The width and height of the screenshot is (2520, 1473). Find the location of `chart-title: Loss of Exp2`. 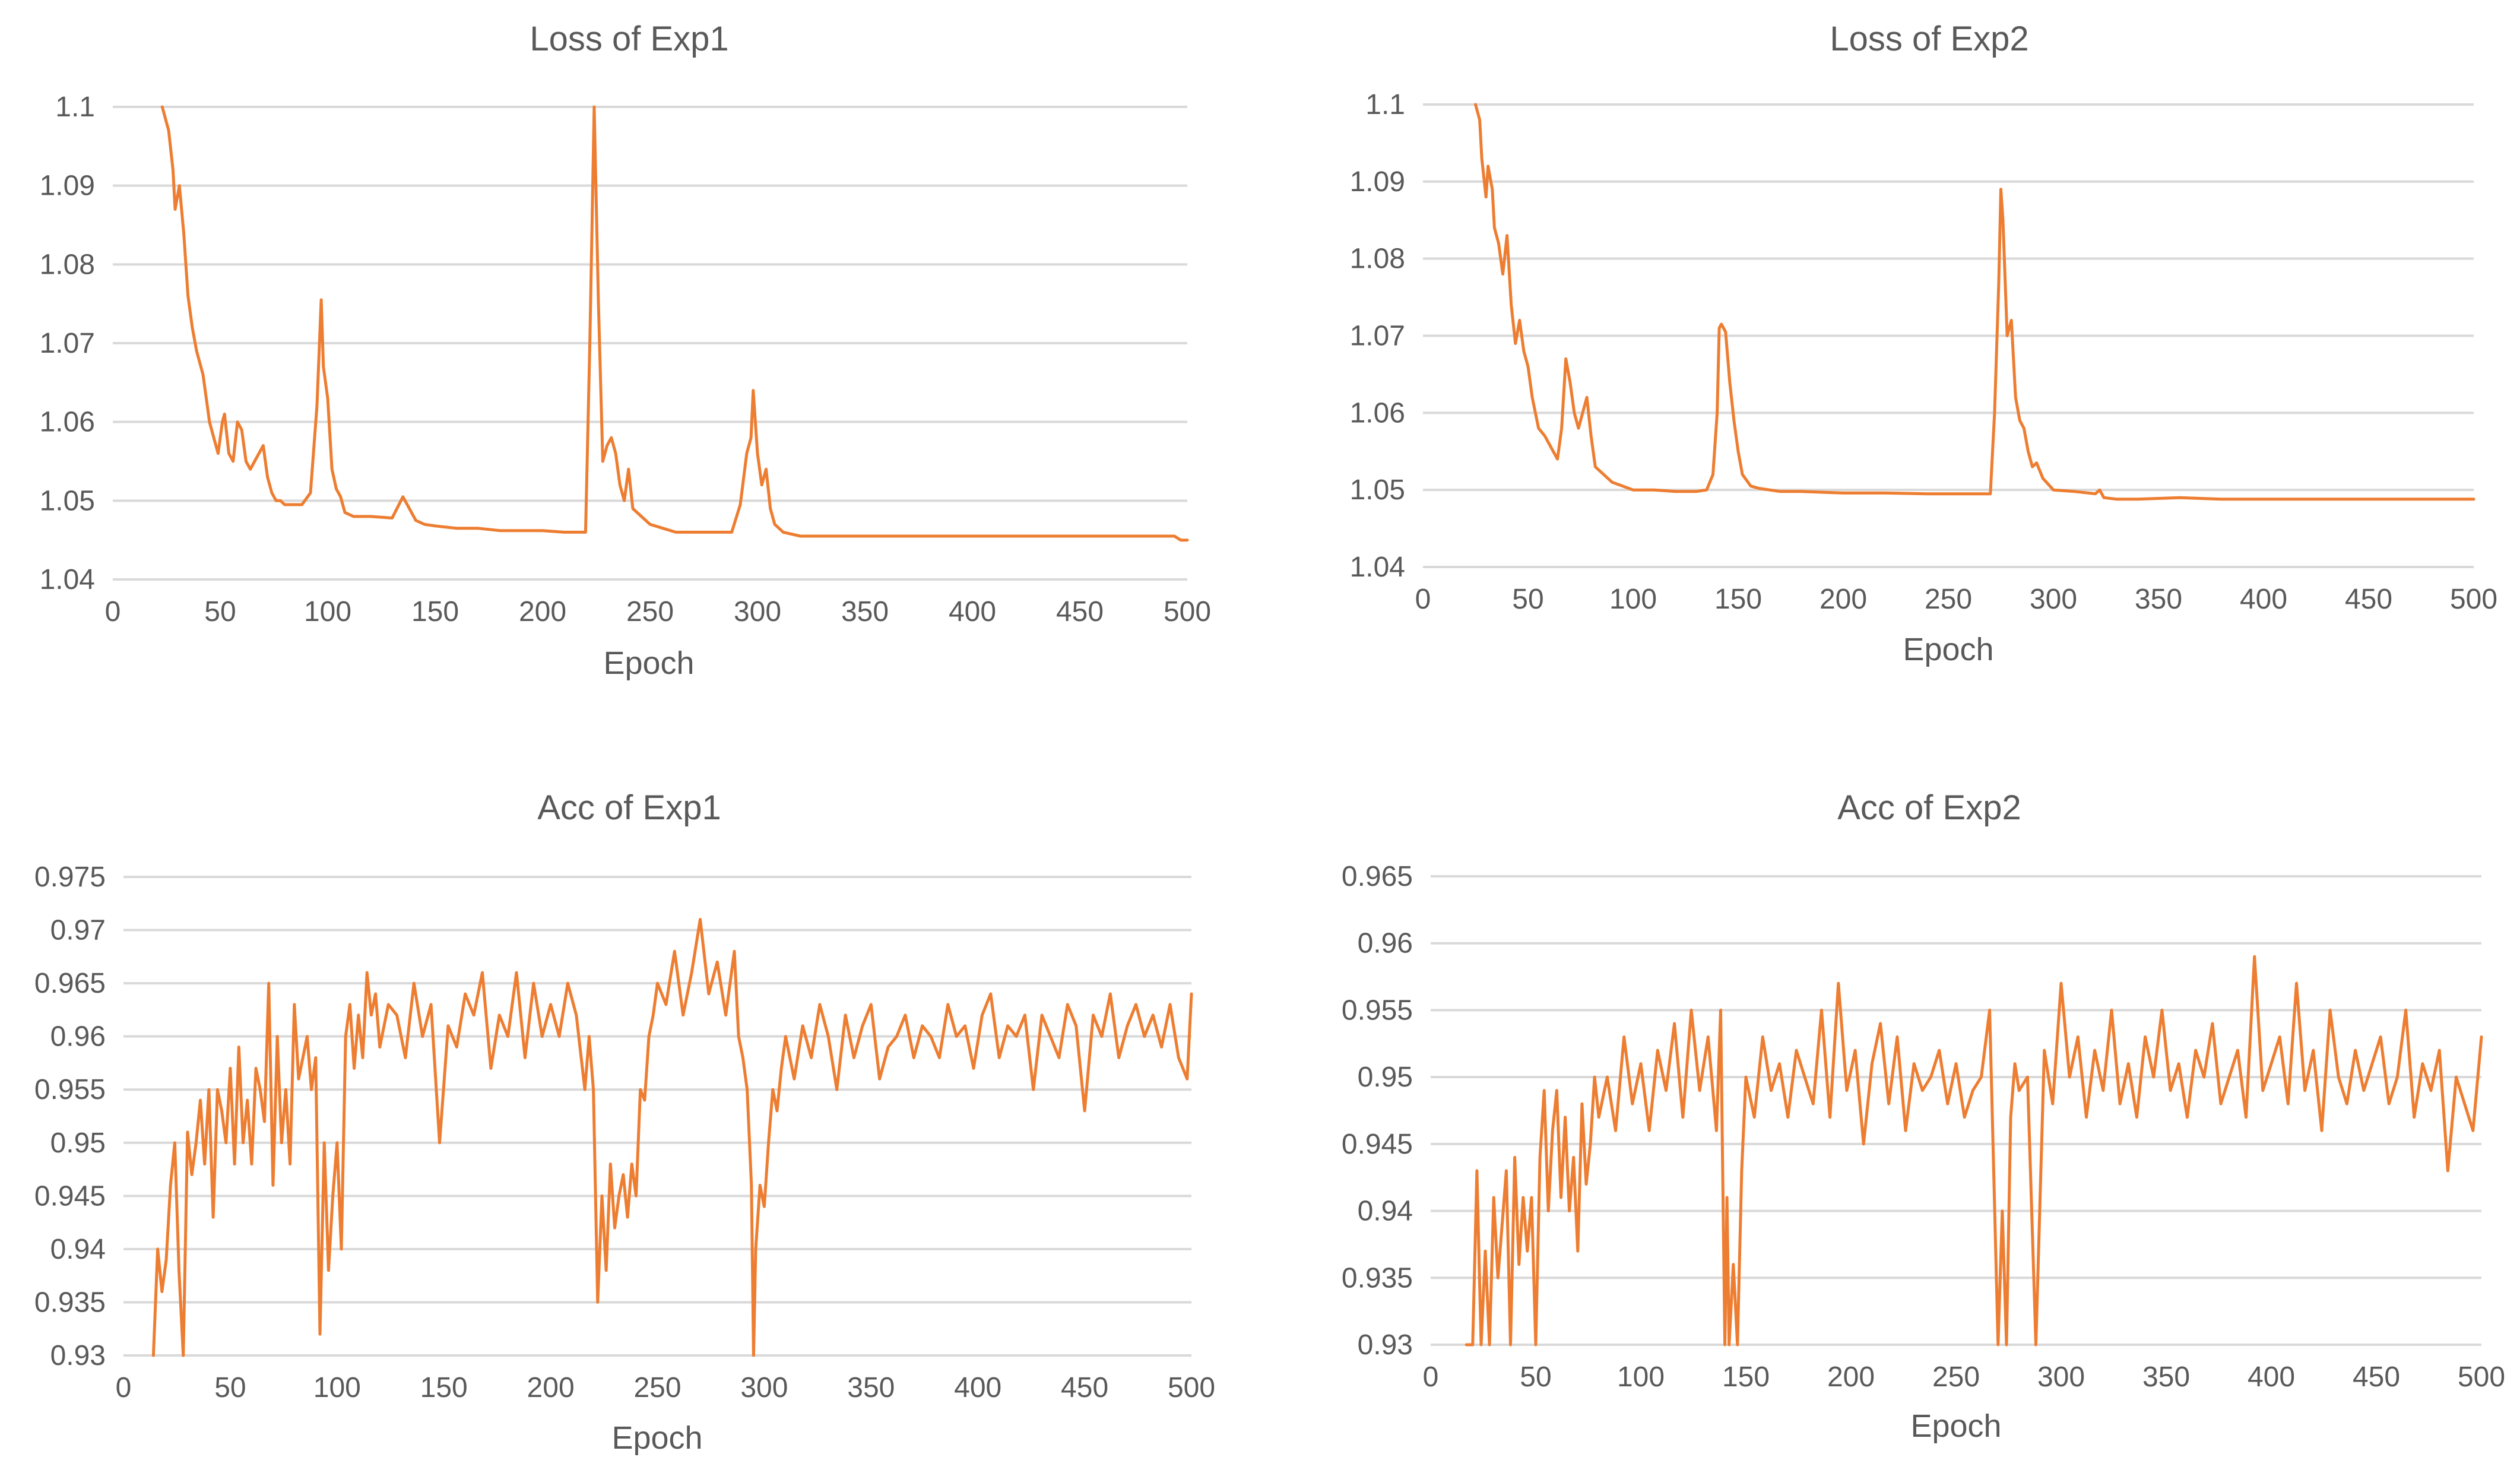

chart-title: Loss of Exp2 is located at coordinates (1929, 39).